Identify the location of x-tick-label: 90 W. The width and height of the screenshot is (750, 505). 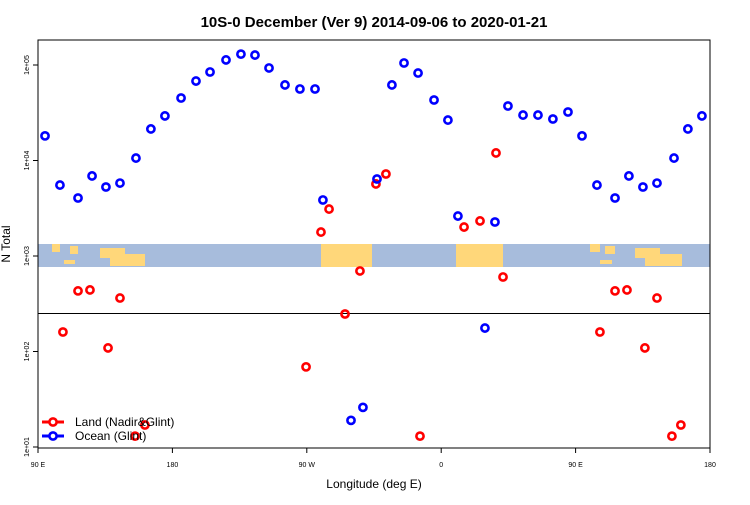
(307, 465).